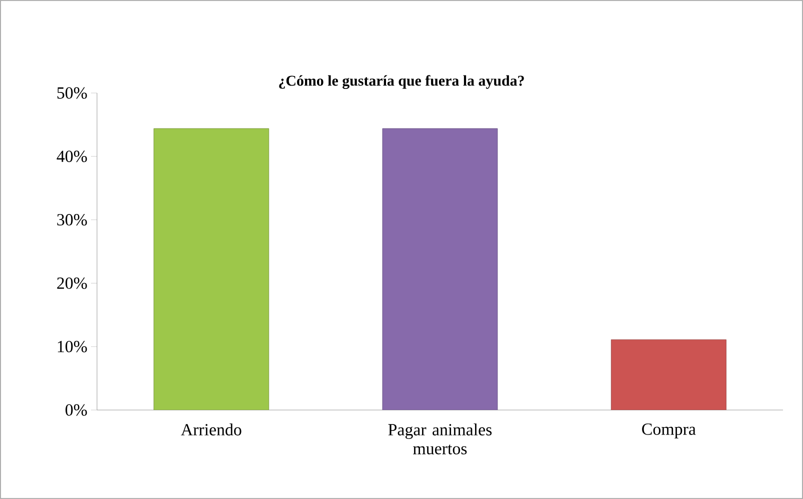 This screenshot has height=499, width=803. What do you see at coordinates (440, 439) in the screenshot?
I see `x-tick-label: Pagar animales muertos` at bounding box center [440, 439].